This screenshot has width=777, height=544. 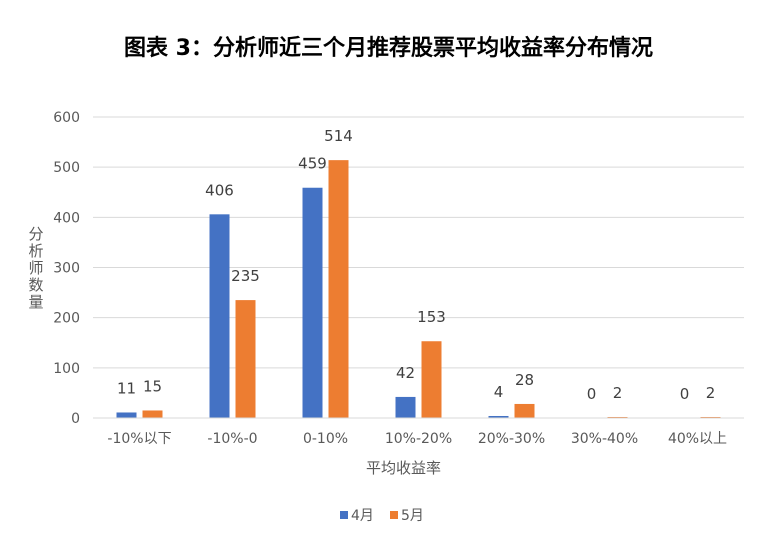 What do you see at coordinates (35, 268) in the screenshot?
I see `y-axis-title: 分析师数量` at bounding box center [35, 268].